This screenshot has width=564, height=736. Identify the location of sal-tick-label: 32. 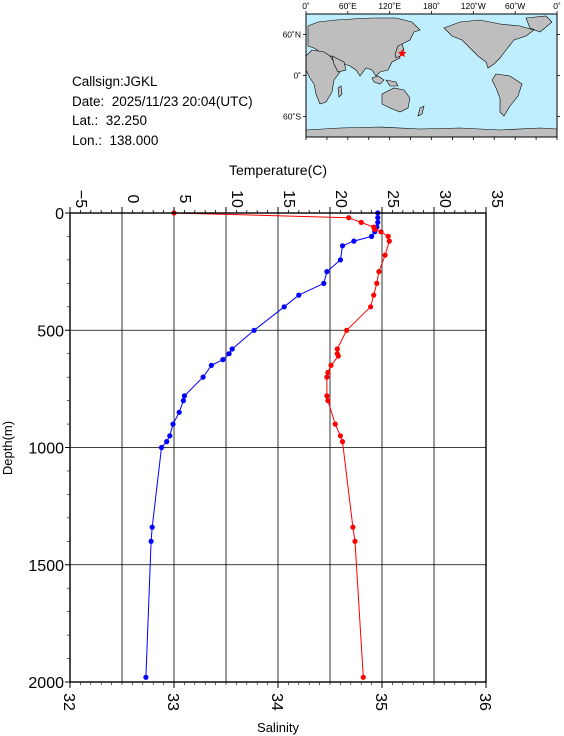
(68, 702).